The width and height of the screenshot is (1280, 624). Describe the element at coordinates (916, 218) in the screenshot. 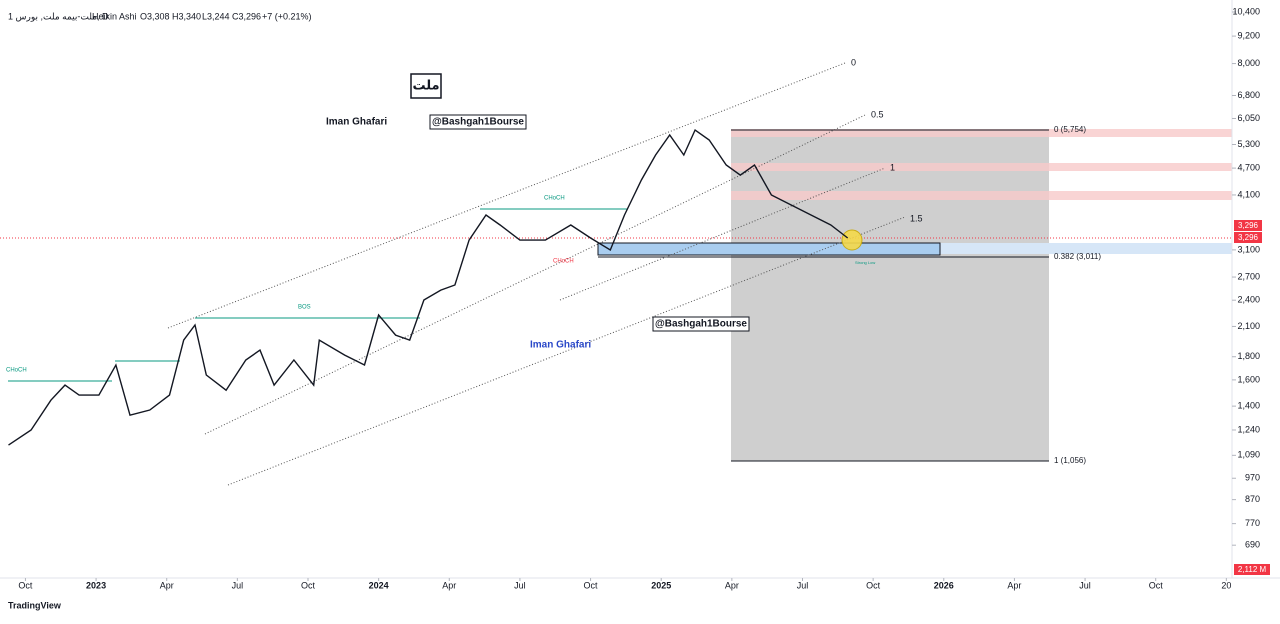

I see `channel-label: 1.5` at that location.